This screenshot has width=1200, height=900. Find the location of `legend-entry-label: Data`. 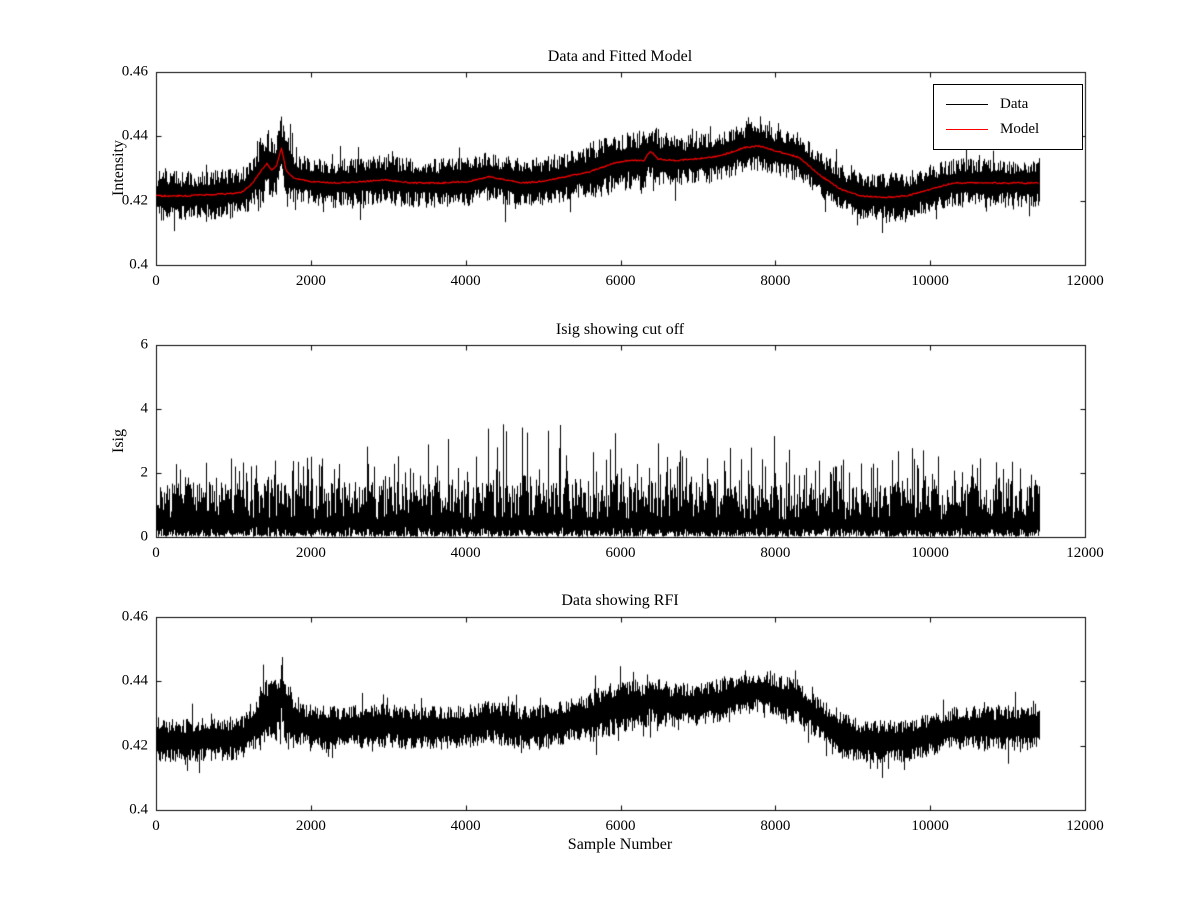

legend-entry-label: Data is located at coordinates (1014, 104).